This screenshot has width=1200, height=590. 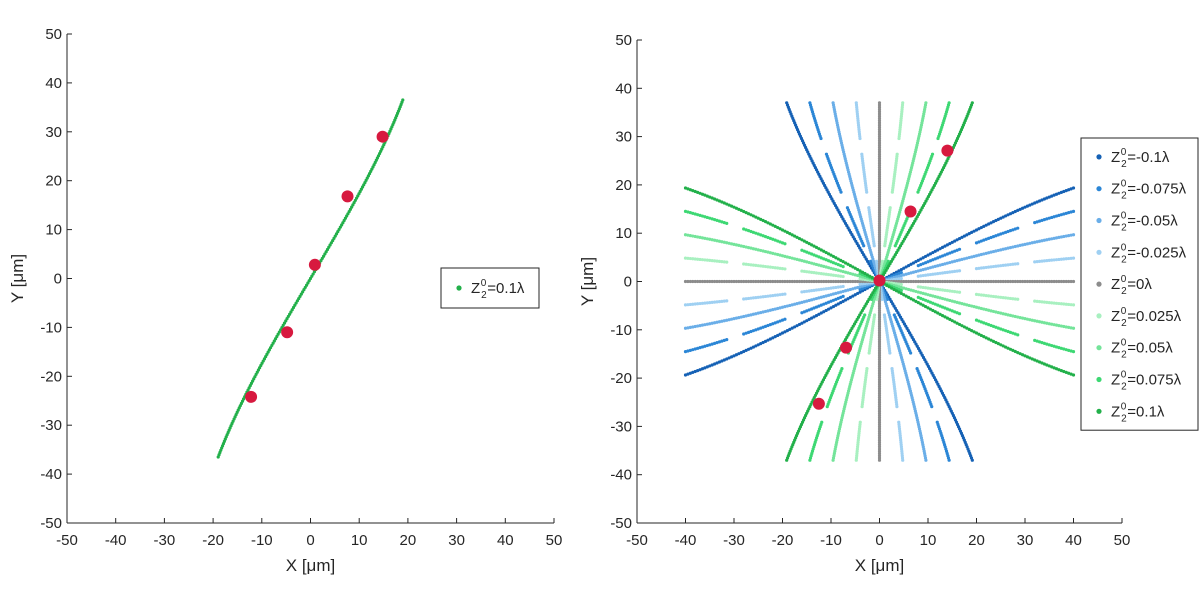 I want to click on x-tick-label: 50, so click(x=554, y=540).